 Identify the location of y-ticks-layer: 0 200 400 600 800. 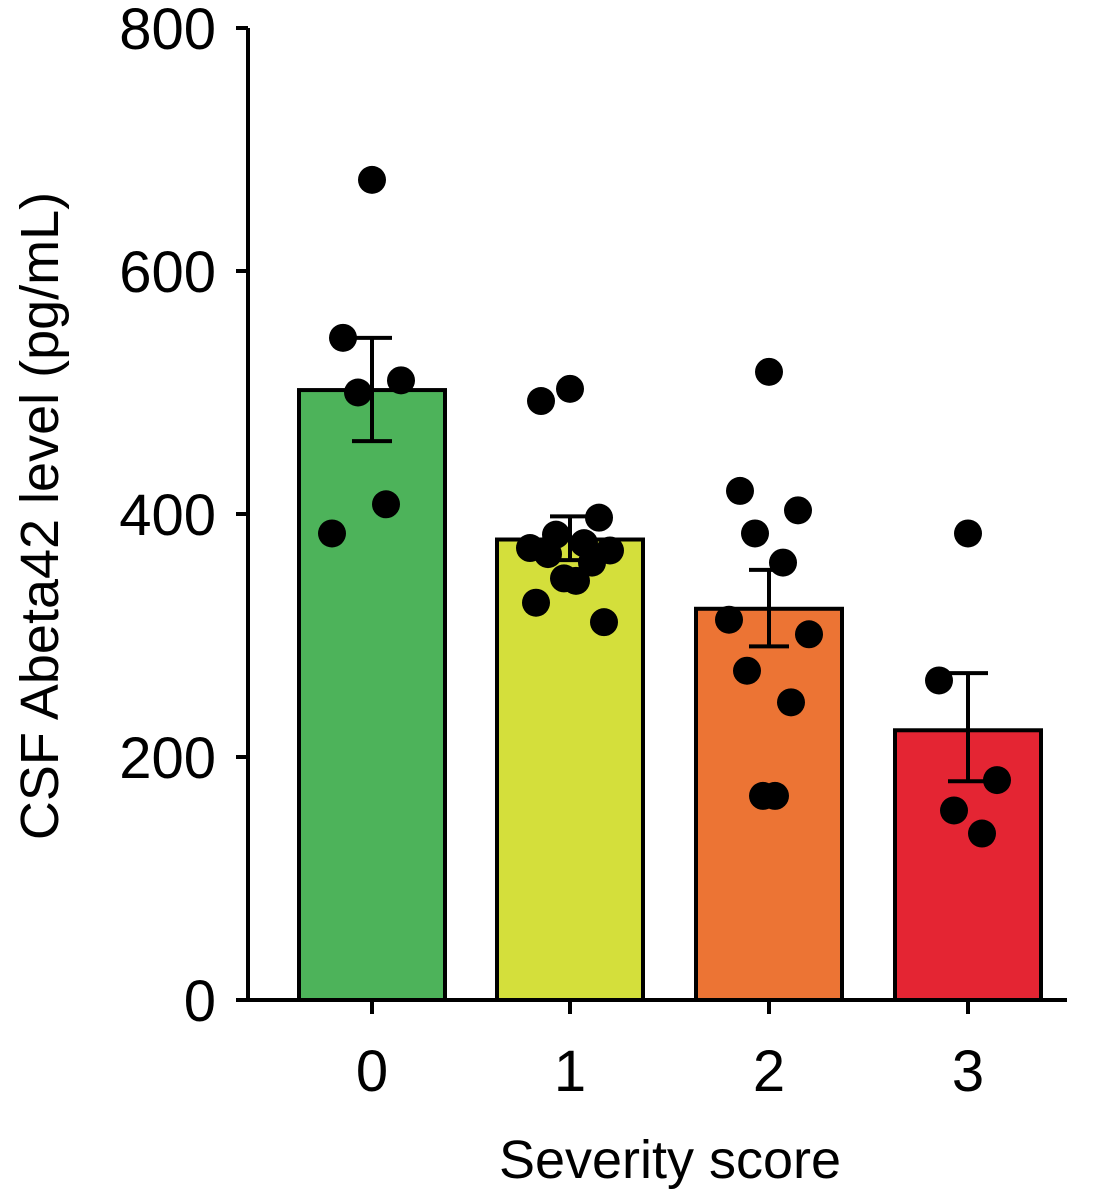
(183, 517).